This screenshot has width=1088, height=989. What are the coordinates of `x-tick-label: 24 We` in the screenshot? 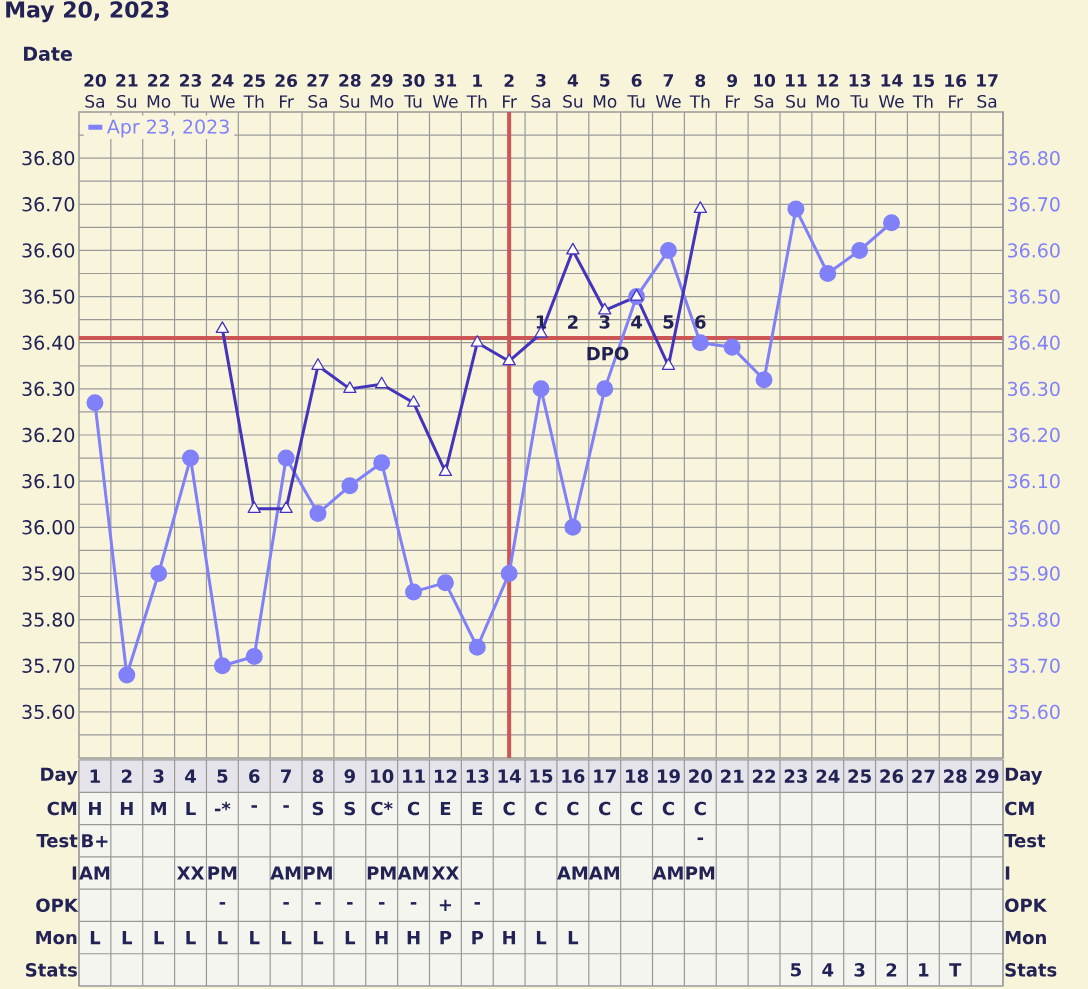 It's located at (222, 90).